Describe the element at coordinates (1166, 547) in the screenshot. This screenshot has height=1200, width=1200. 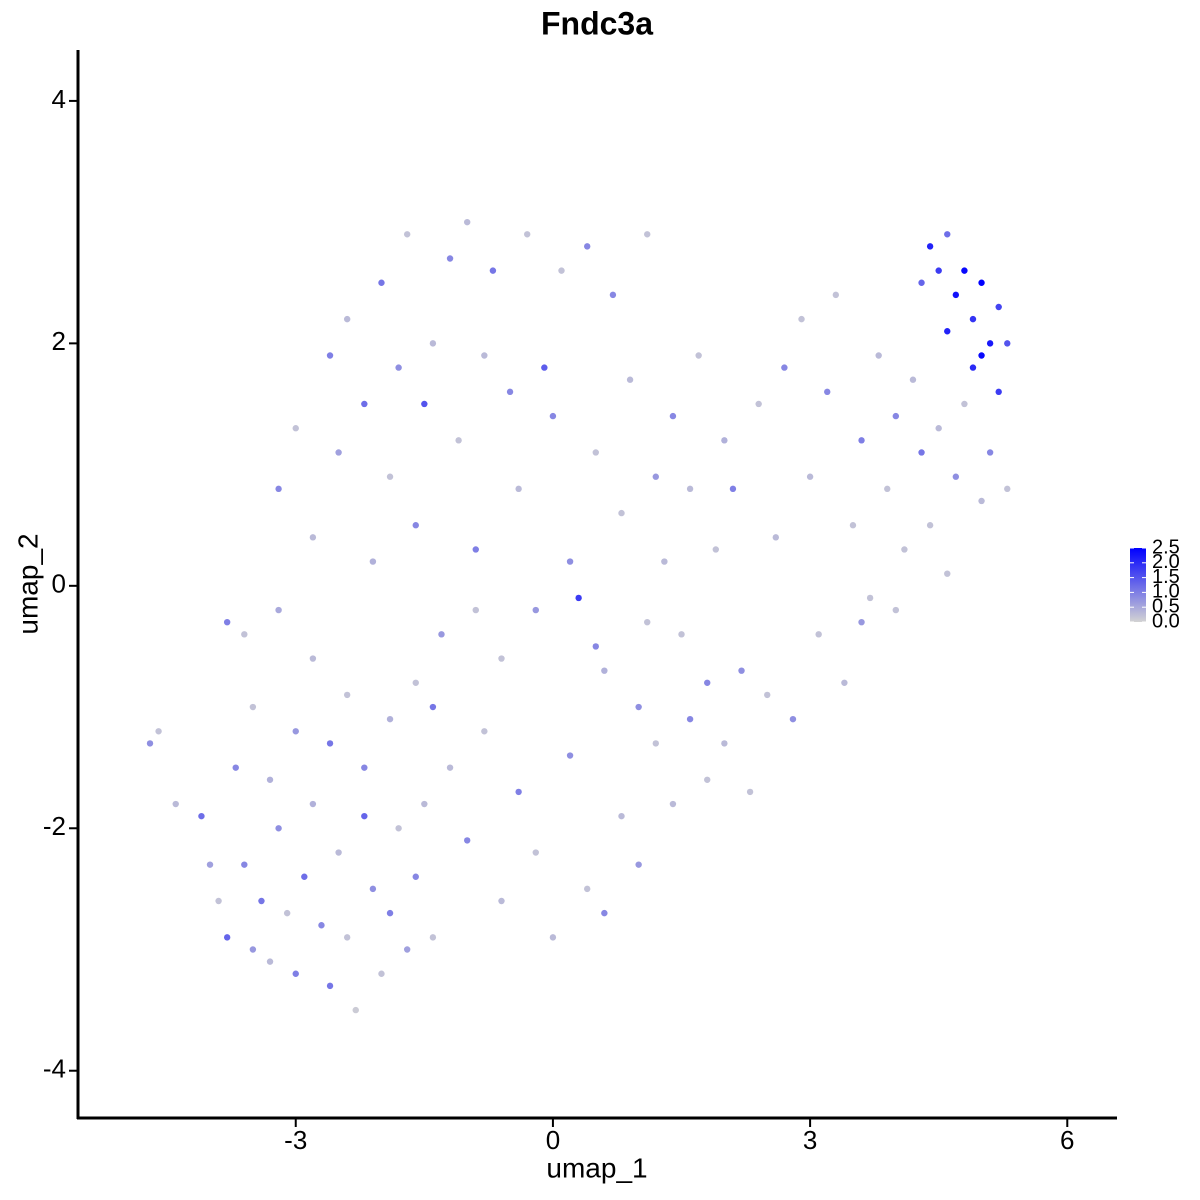
I see `colorbar-tick-label: 2.5` at that location.